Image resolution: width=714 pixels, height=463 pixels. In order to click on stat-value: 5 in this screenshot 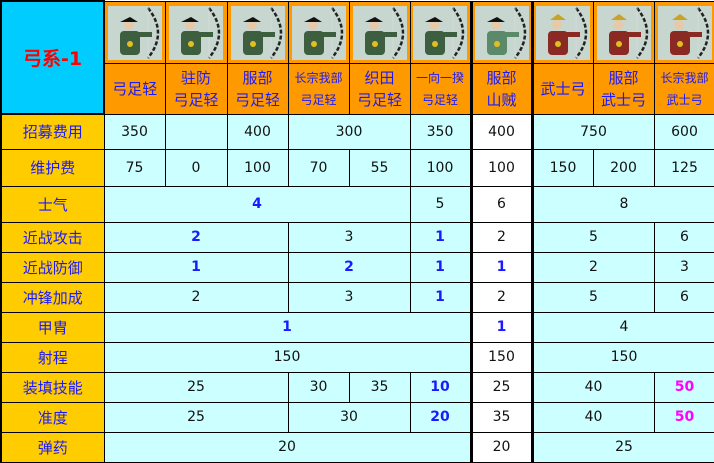, I will do `click(440, 204)`.